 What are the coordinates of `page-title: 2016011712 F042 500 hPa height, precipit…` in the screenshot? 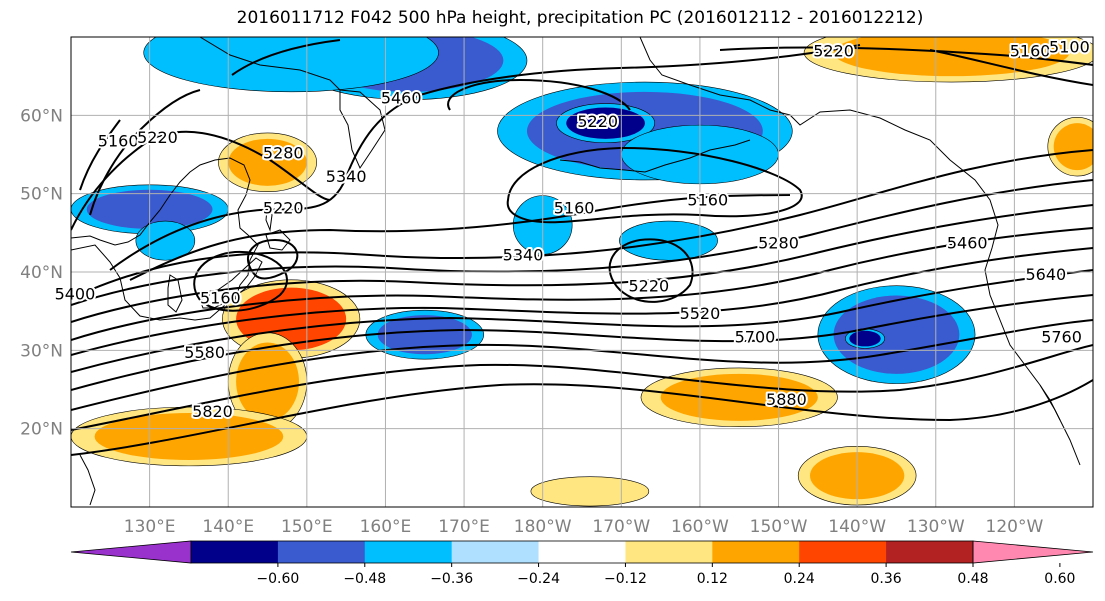 It's located at (580, 18).